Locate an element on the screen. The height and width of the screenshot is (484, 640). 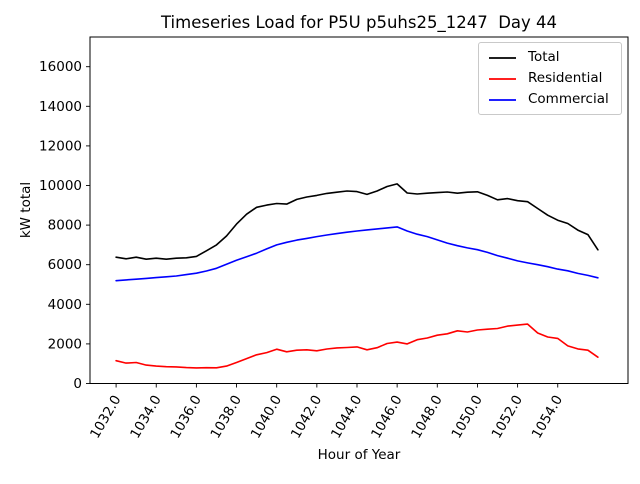
legend-line-commercial-icon is located at coordinates (502, 99).